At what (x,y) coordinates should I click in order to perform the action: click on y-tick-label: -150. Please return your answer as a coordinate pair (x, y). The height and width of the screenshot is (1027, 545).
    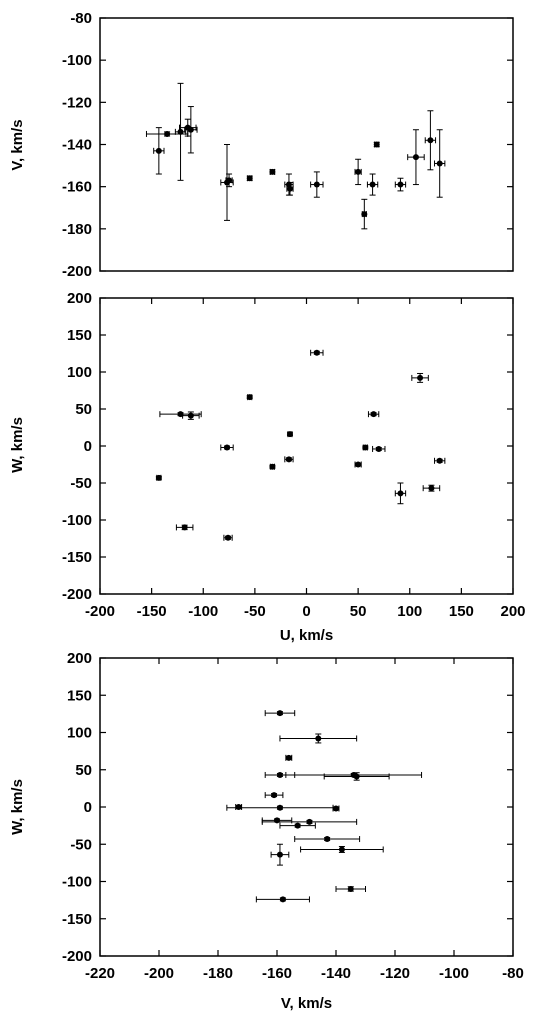
    Looking at the image, I should click on (77, 557).